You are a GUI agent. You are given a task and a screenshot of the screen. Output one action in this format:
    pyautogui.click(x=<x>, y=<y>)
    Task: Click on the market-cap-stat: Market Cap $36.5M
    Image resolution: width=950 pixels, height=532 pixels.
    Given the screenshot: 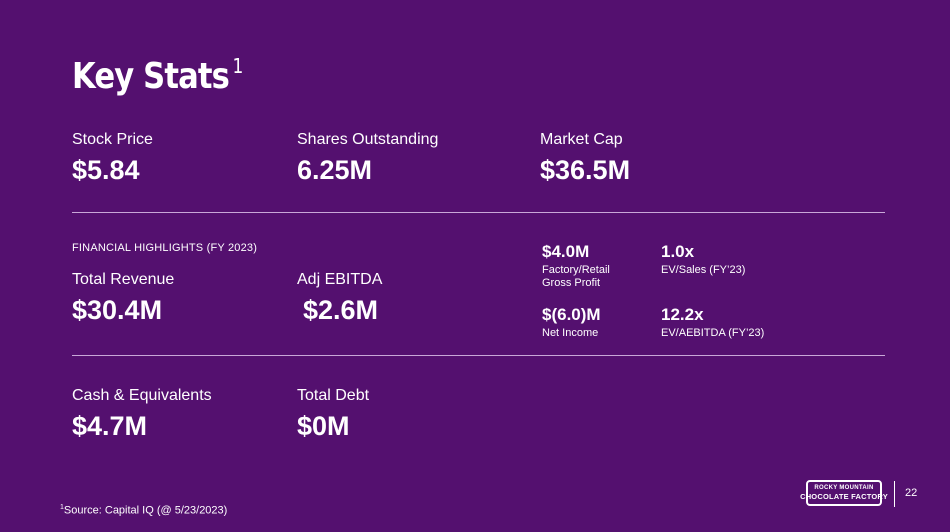 What is the action you would take?
    pyautogui.click(x=585, y=158)
    